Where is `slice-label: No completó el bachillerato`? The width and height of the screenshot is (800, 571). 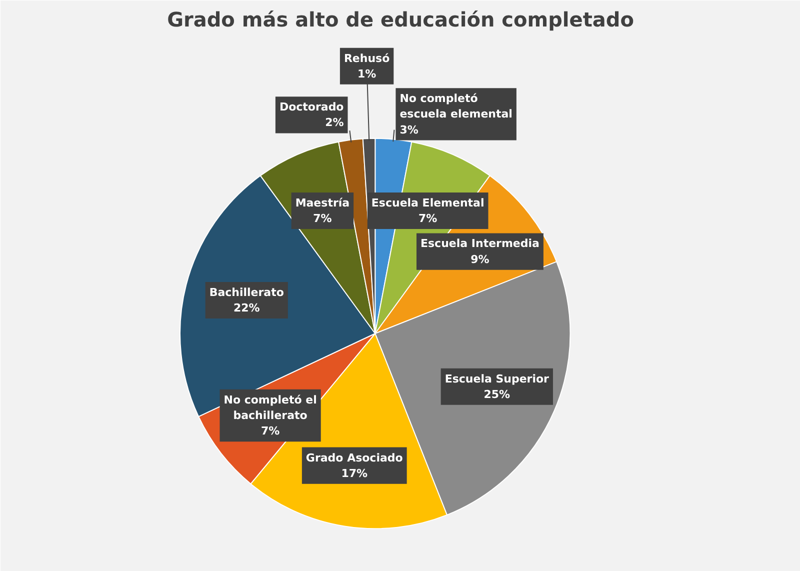 slice-label: No completó el bachillerato is located at coordinates (270, 407).